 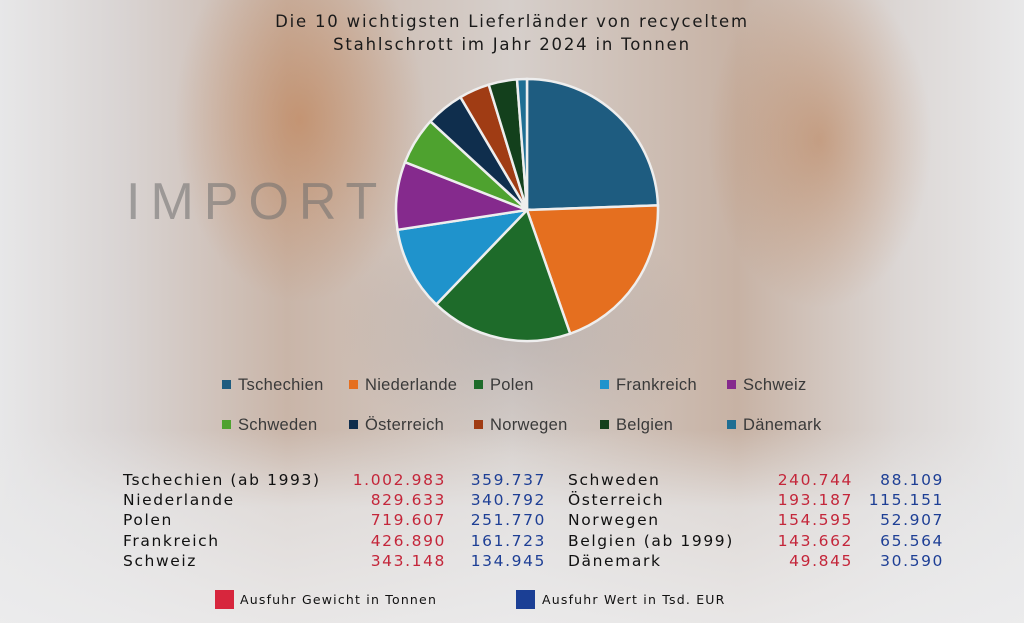 I want to click on table-weight-value: 193.187, so click(x=815, y=500).